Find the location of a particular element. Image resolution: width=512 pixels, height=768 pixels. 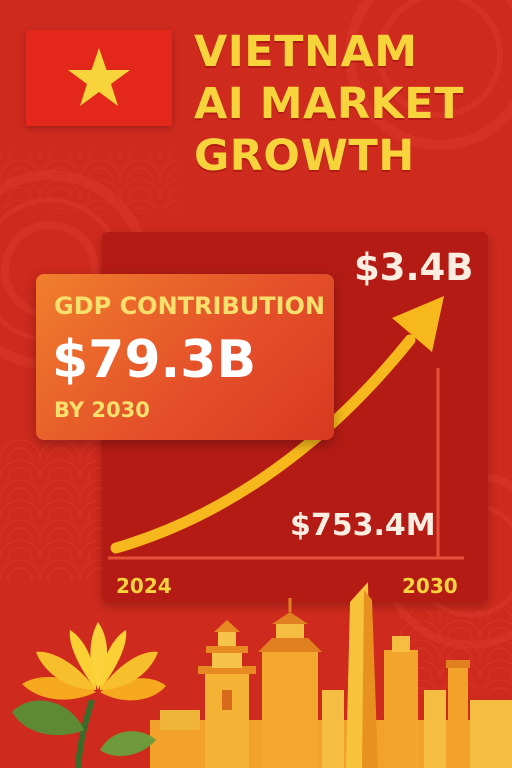

vietnam-flag-icon is located at coordinates (99, 78).